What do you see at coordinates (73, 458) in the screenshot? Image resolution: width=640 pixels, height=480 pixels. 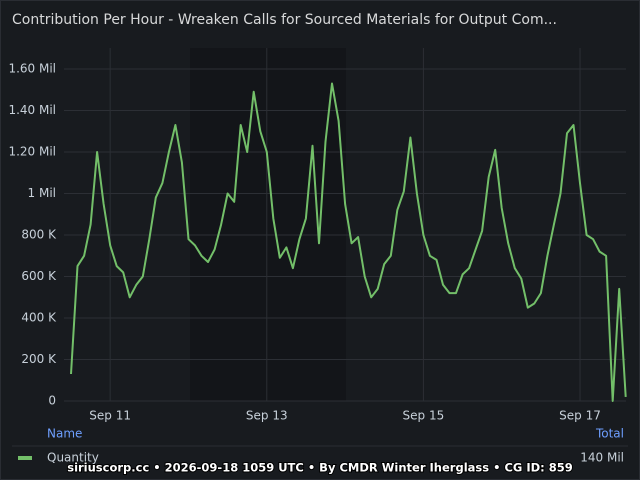 I see `legend-name: Quantity` at bounding box center [73, 458].